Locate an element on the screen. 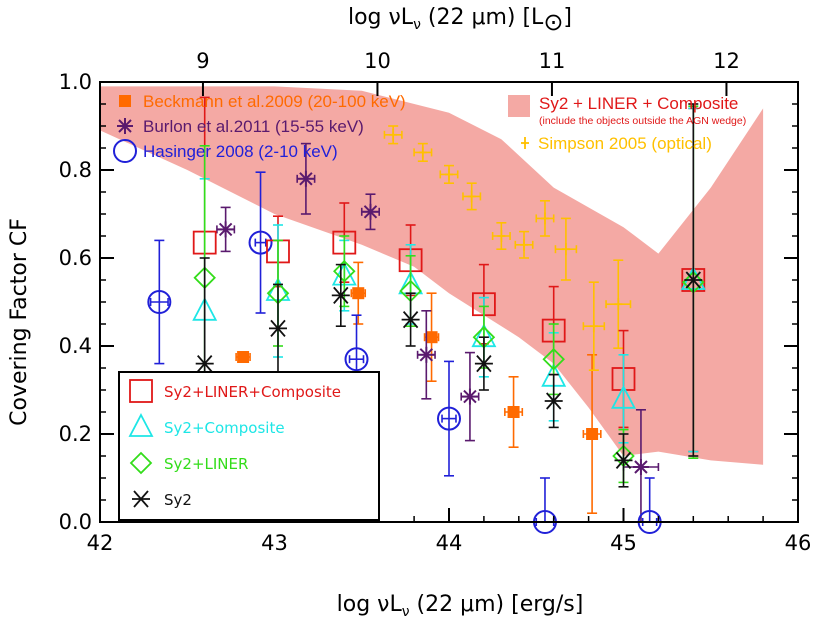 The width and height of the screenshot is (831, 618). top-tick-label-9: 9 is located at coordinates (202, 61).